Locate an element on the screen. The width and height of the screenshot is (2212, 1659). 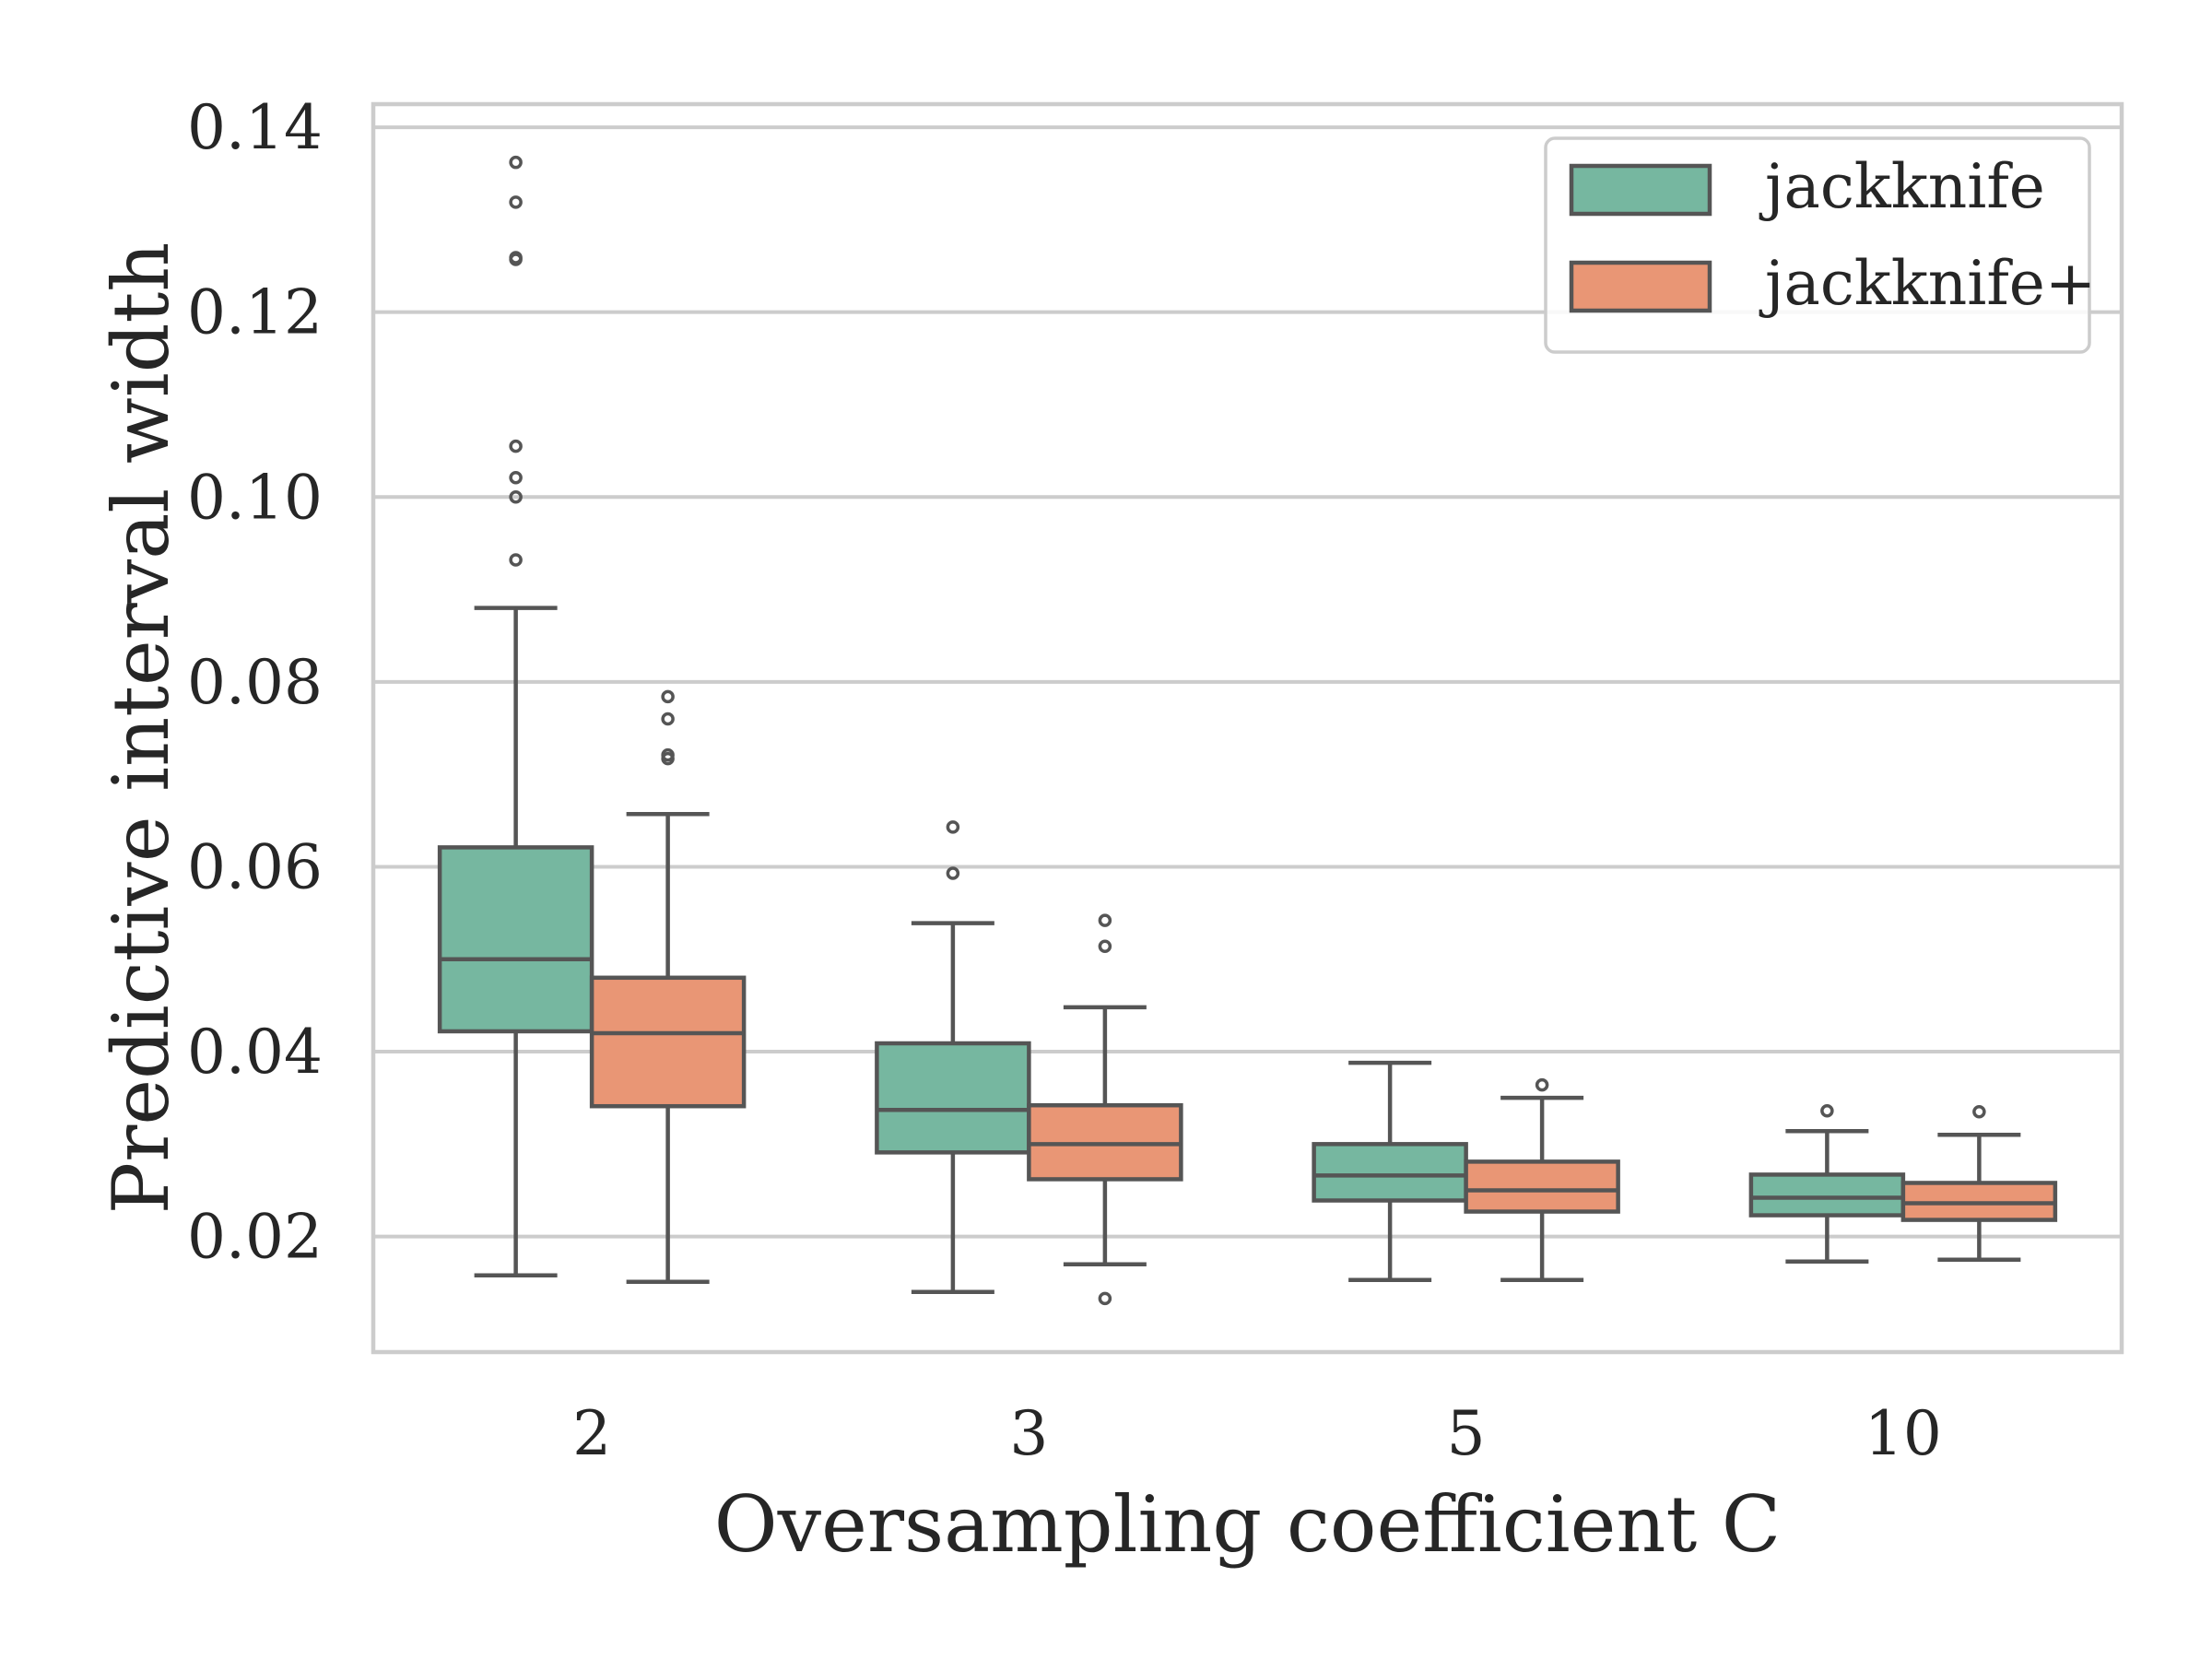
y-tick-label: 0.14 is located at coordinates (255, 127).